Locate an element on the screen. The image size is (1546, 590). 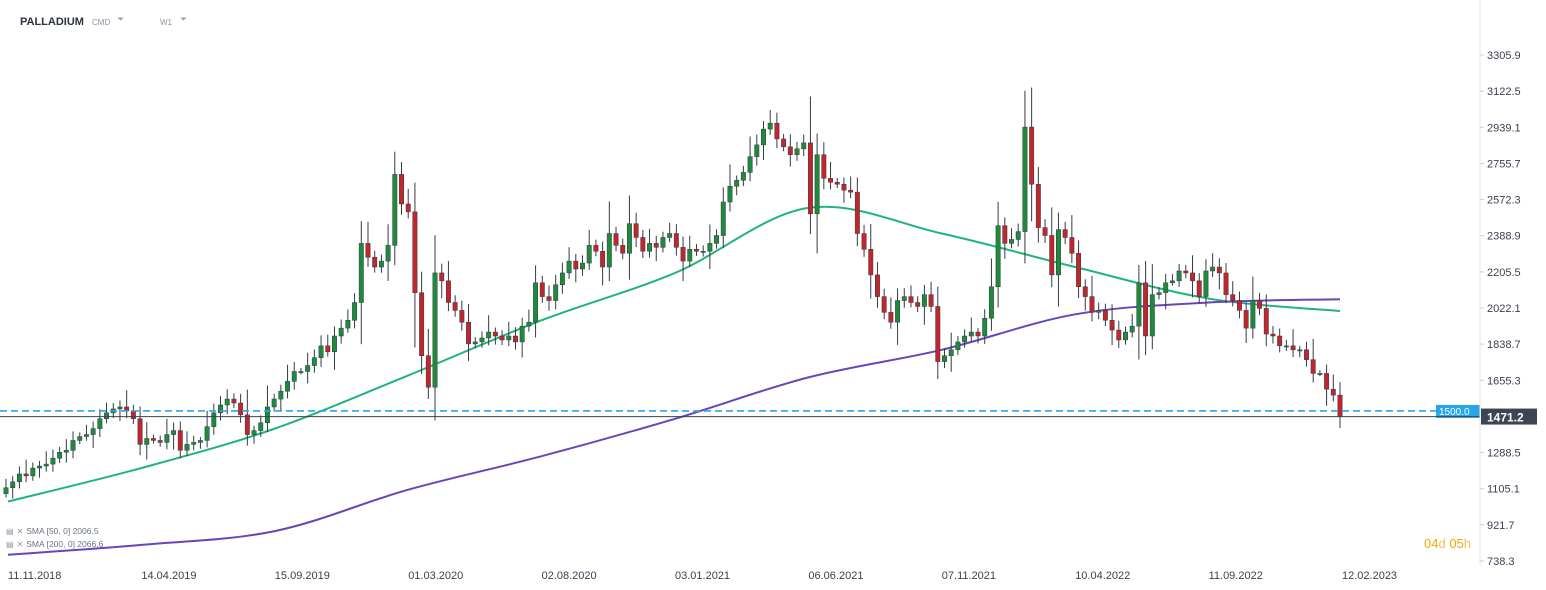
source-selector: CMD is located at coordinates (101, 22).